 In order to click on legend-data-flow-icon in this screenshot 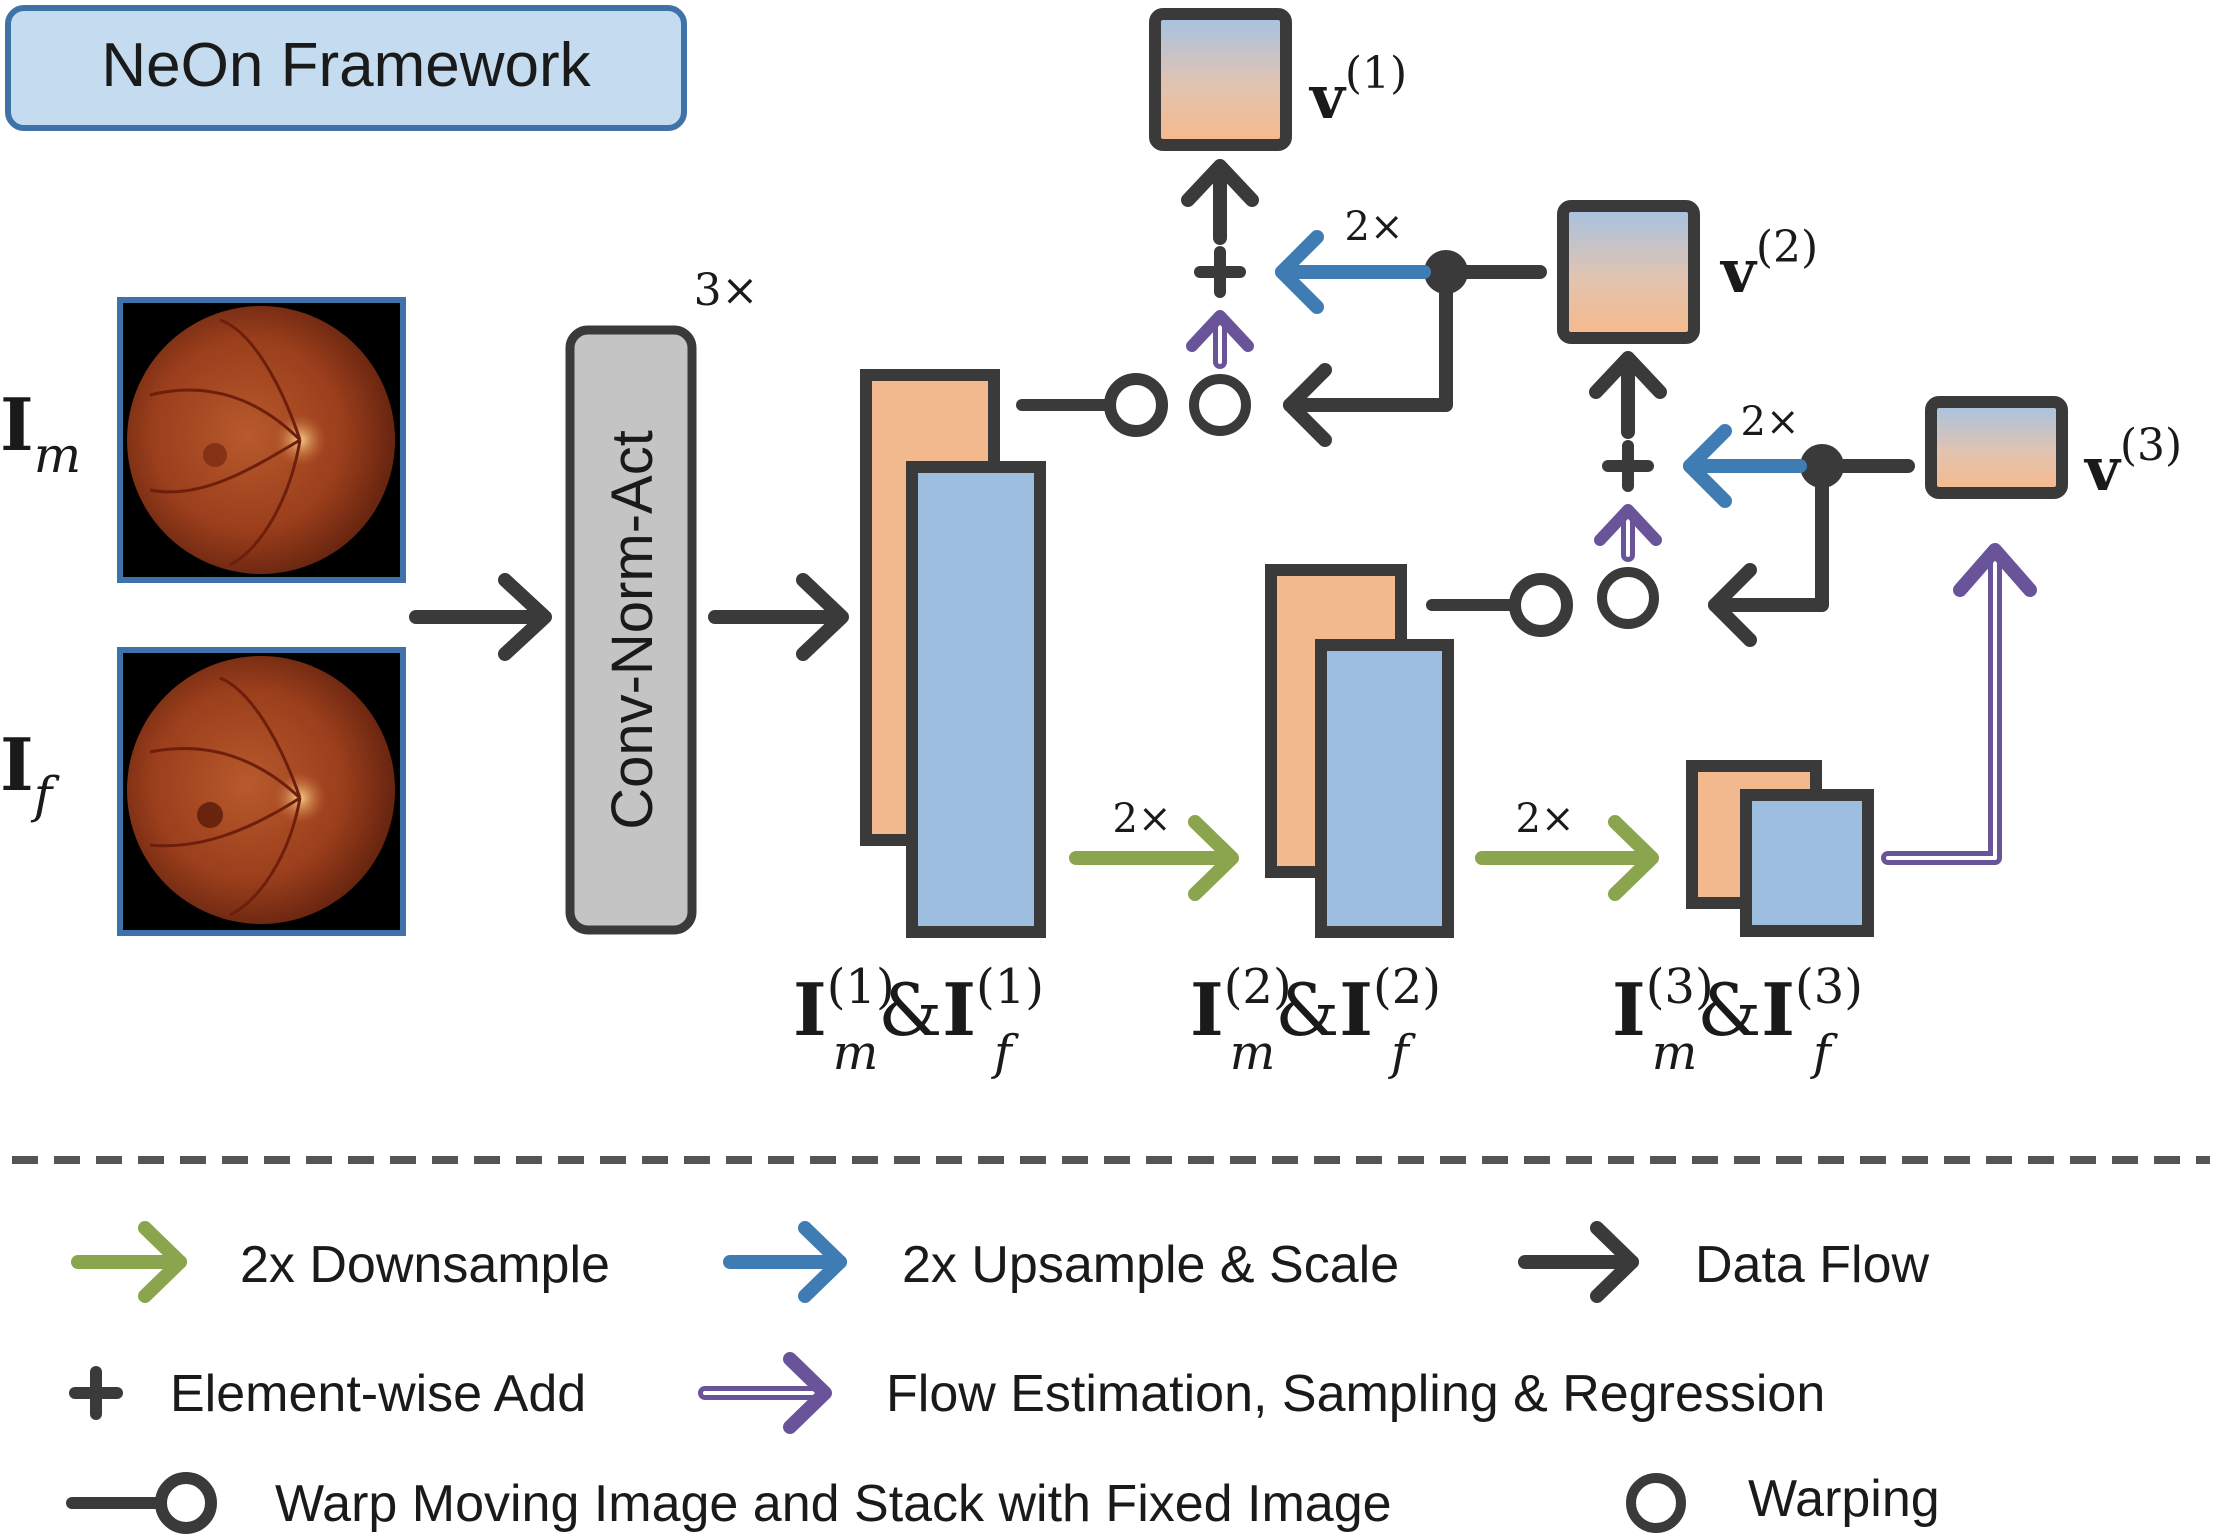, I will do `click(1578, 1262)`.